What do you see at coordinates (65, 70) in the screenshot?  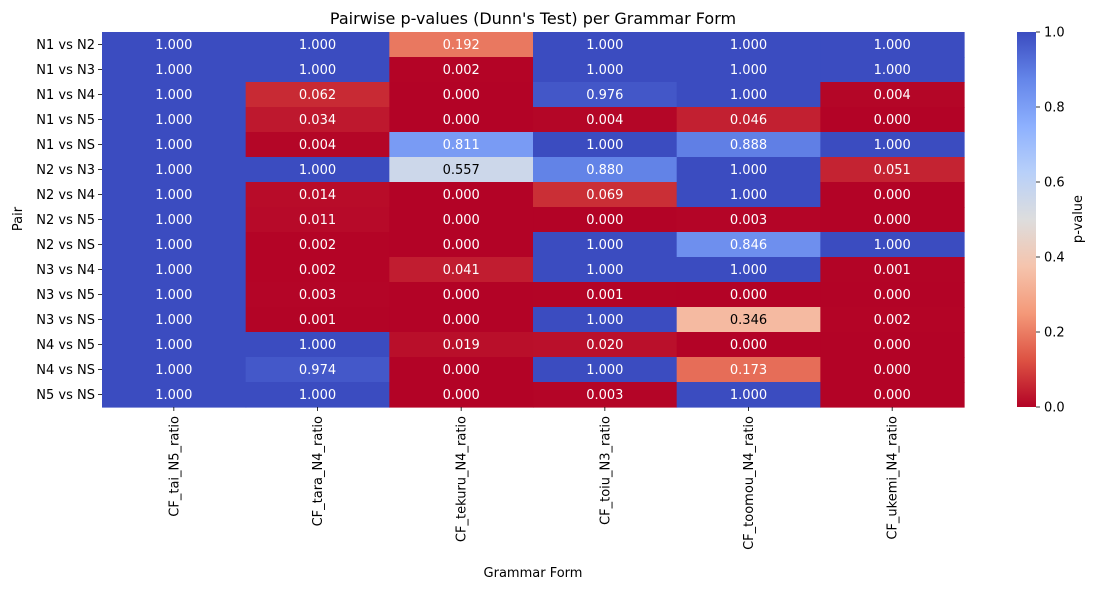 I see `row-label: N1 vs N3` at bounding box center [65, 70].